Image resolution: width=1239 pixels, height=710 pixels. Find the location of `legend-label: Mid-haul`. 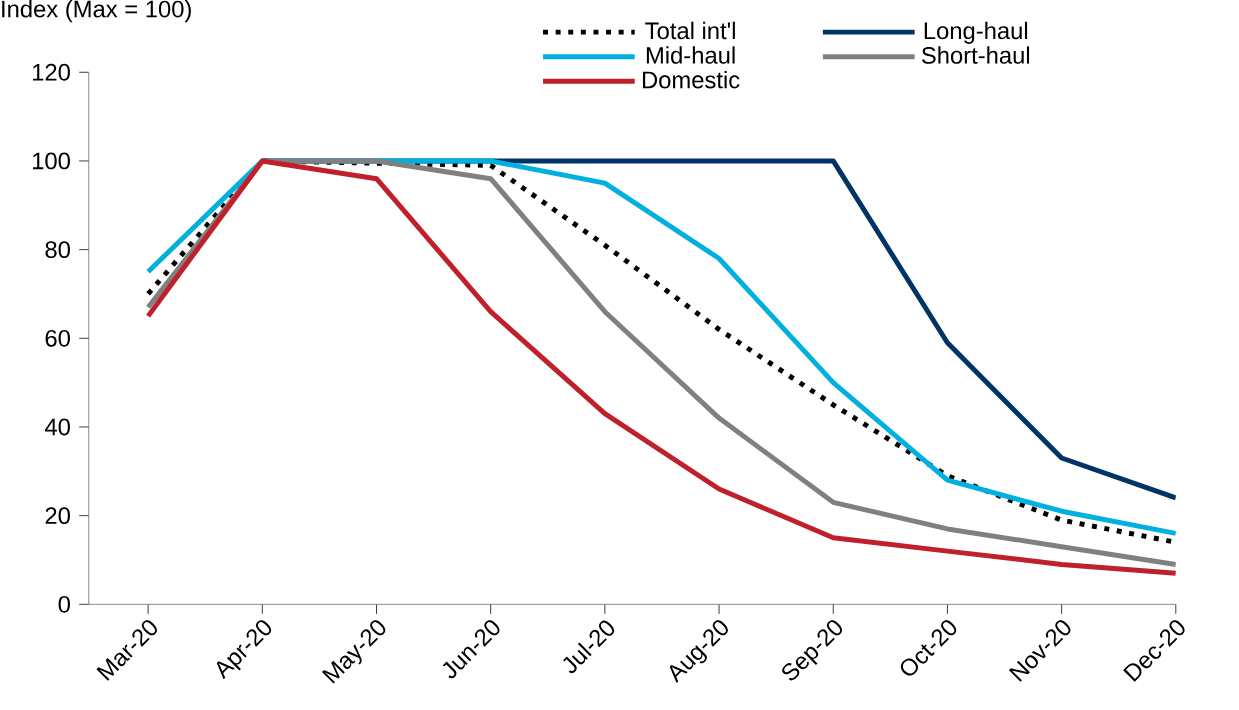

legend-label: Mid-haul is located at coordinates (690, 55).